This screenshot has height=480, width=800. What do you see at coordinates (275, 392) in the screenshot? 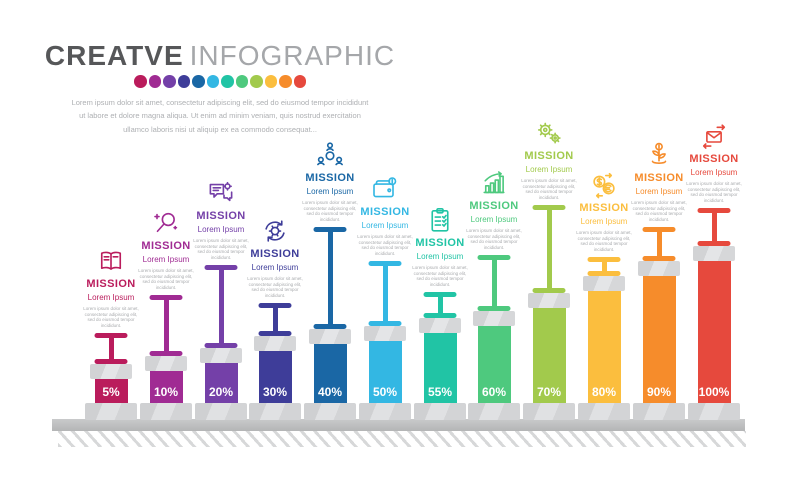
I see `percent-label: 30%` at bounding box center [275, 392].